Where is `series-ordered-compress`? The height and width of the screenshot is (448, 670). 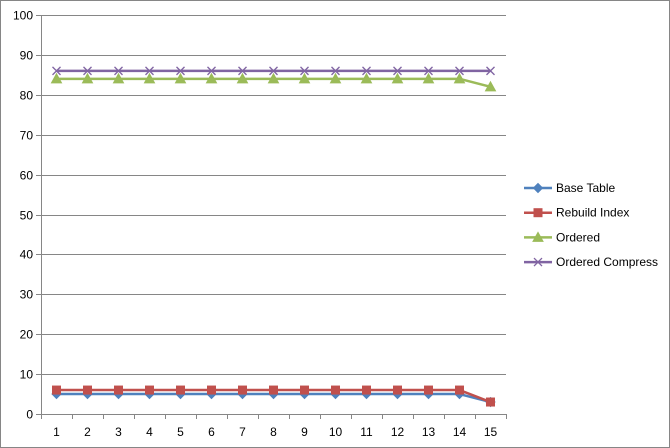
series-ordered-compress is located at coordinates (273, 71).